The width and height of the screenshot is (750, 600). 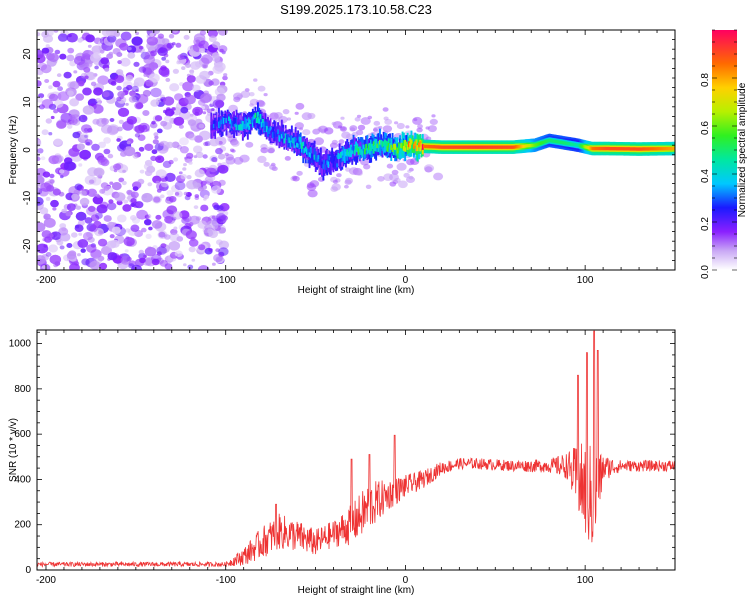 I want to click on y-tick-label: 10, so click(x=27, y=102).